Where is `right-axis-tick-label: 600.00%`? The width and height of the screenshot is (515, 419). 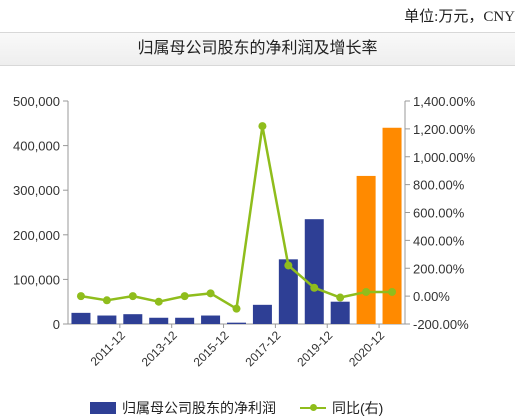 right-axis-tick-label: 600.00% is located at coordinates (439, 213).